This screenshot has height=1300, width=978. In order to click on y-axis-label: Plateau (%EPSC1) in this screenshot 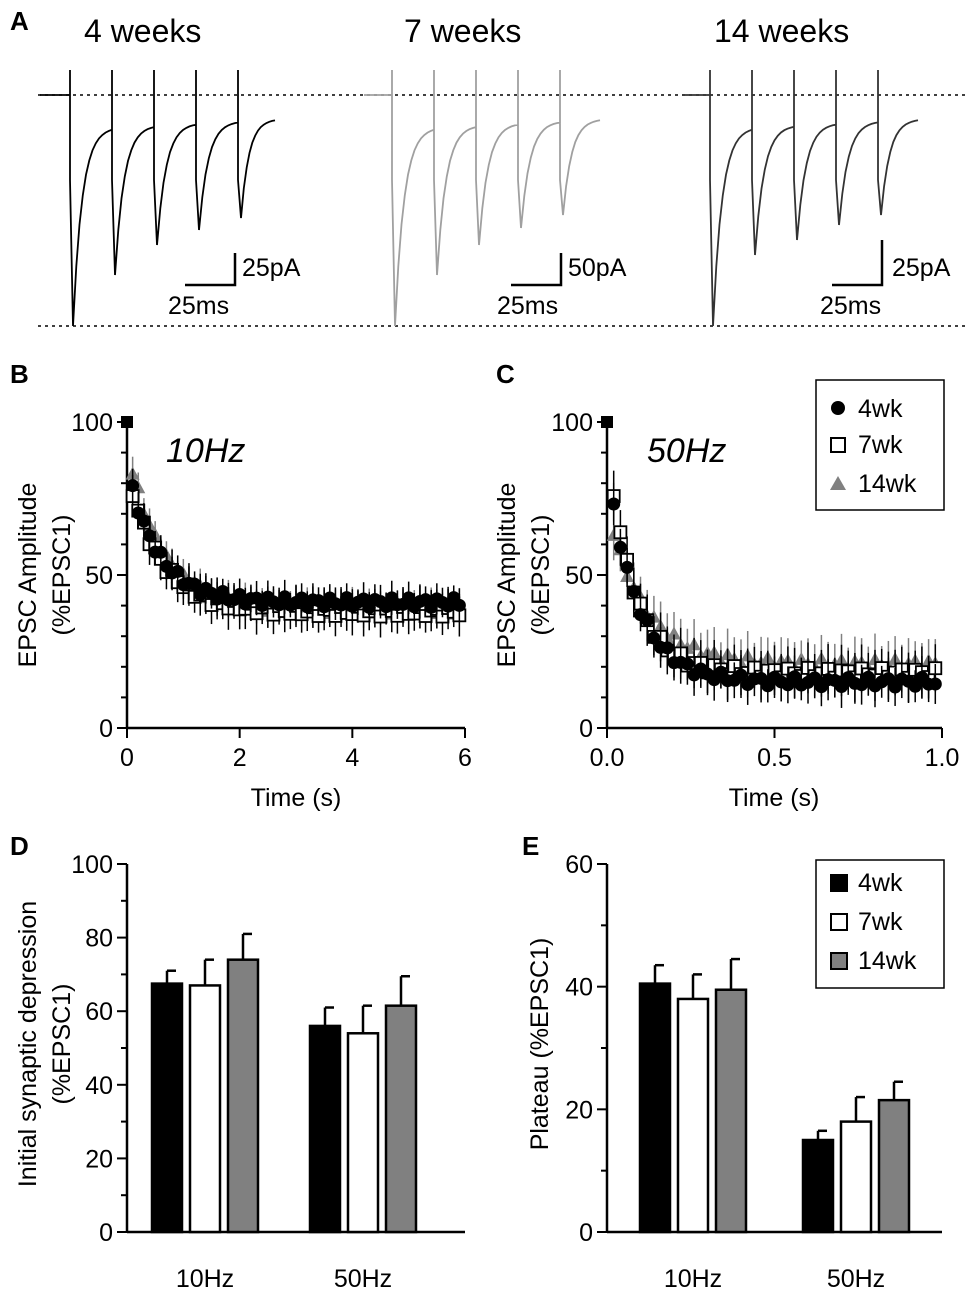, I will do `click(540, 1044)`.